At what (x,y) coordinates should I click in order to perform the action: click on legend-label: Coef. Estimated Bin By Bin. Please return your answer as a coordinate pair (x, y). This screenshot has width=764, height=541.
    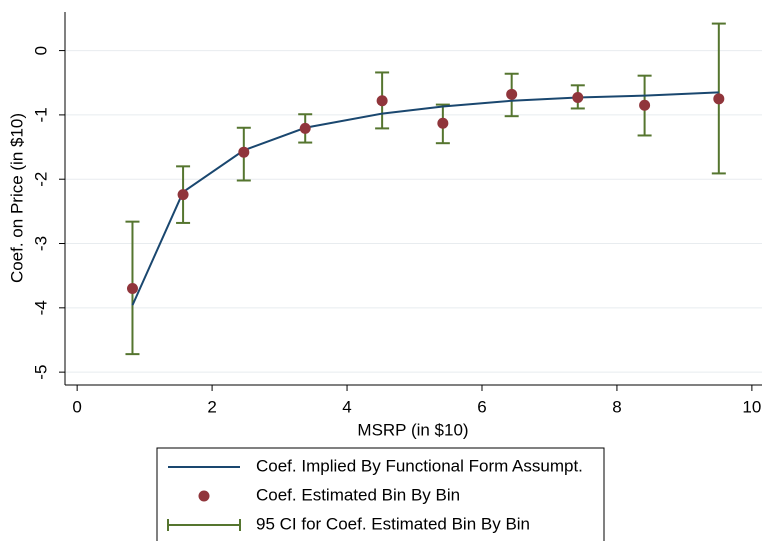
    Looking at the image, I should click on (358, 494).